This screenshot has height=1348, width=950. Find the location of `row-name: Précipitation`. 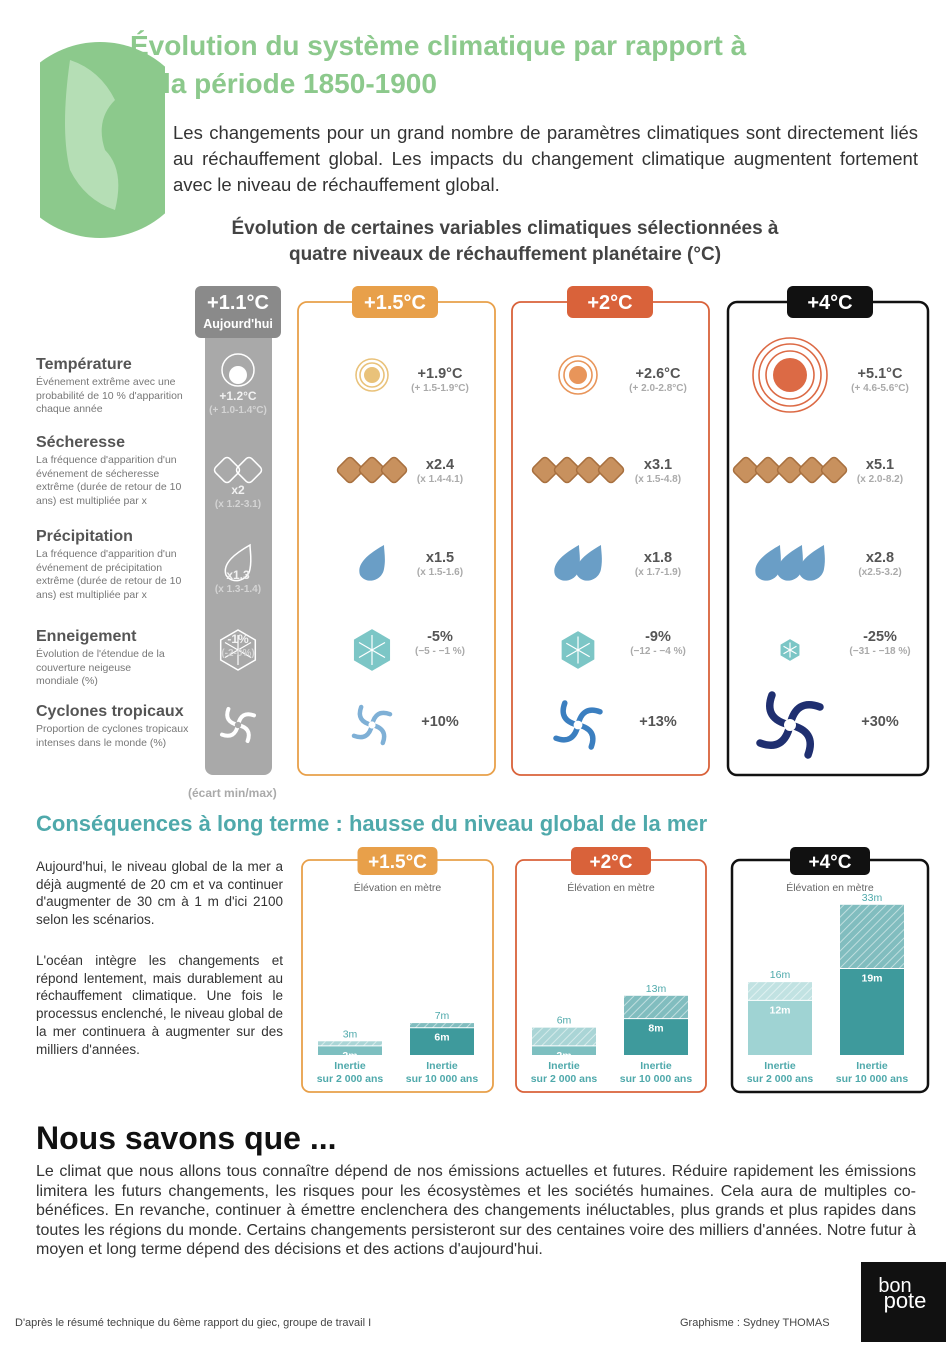

row-name: Précipitation is located at coordinates (84, 536).